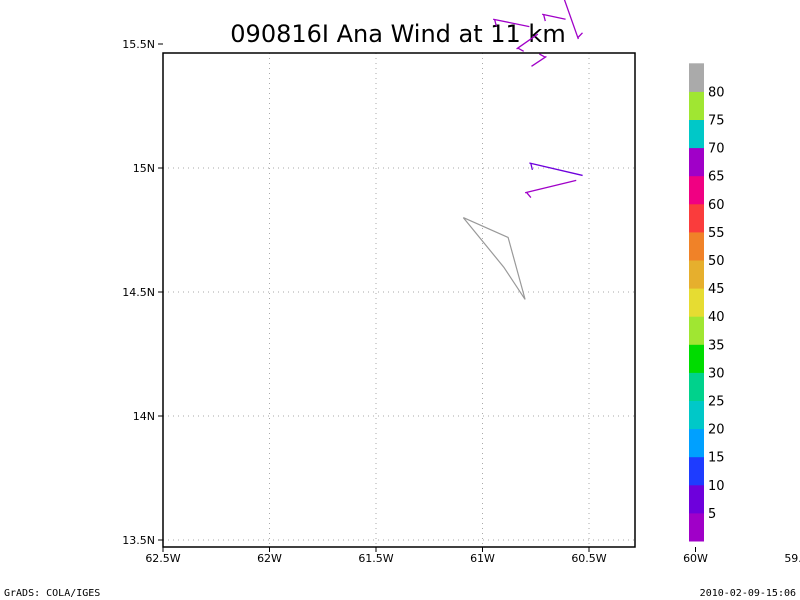 The height and width of the screenshot is (600, 800). What do you see at coordinates (269, 558) in the screenshot?
I see `x-tick-label: 62W` at bounding box center [269, 558].